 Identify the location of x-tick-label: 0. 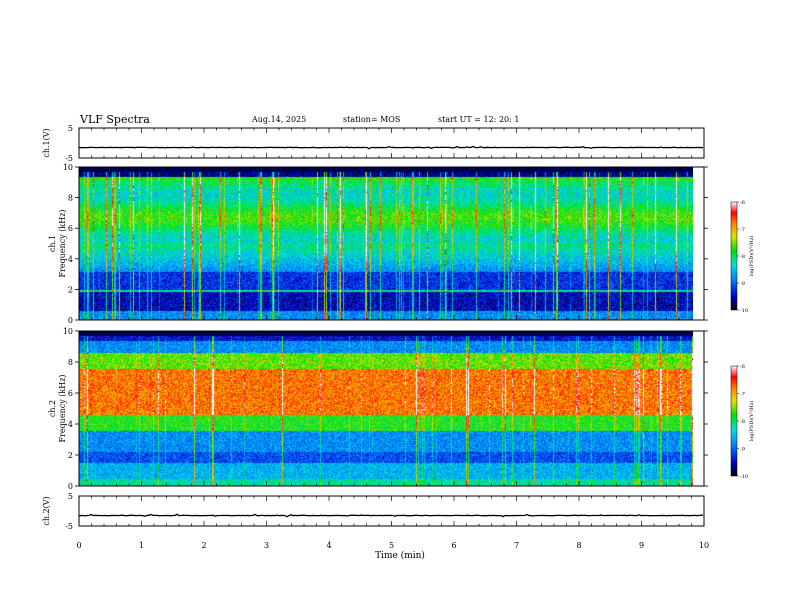
(78, 545).